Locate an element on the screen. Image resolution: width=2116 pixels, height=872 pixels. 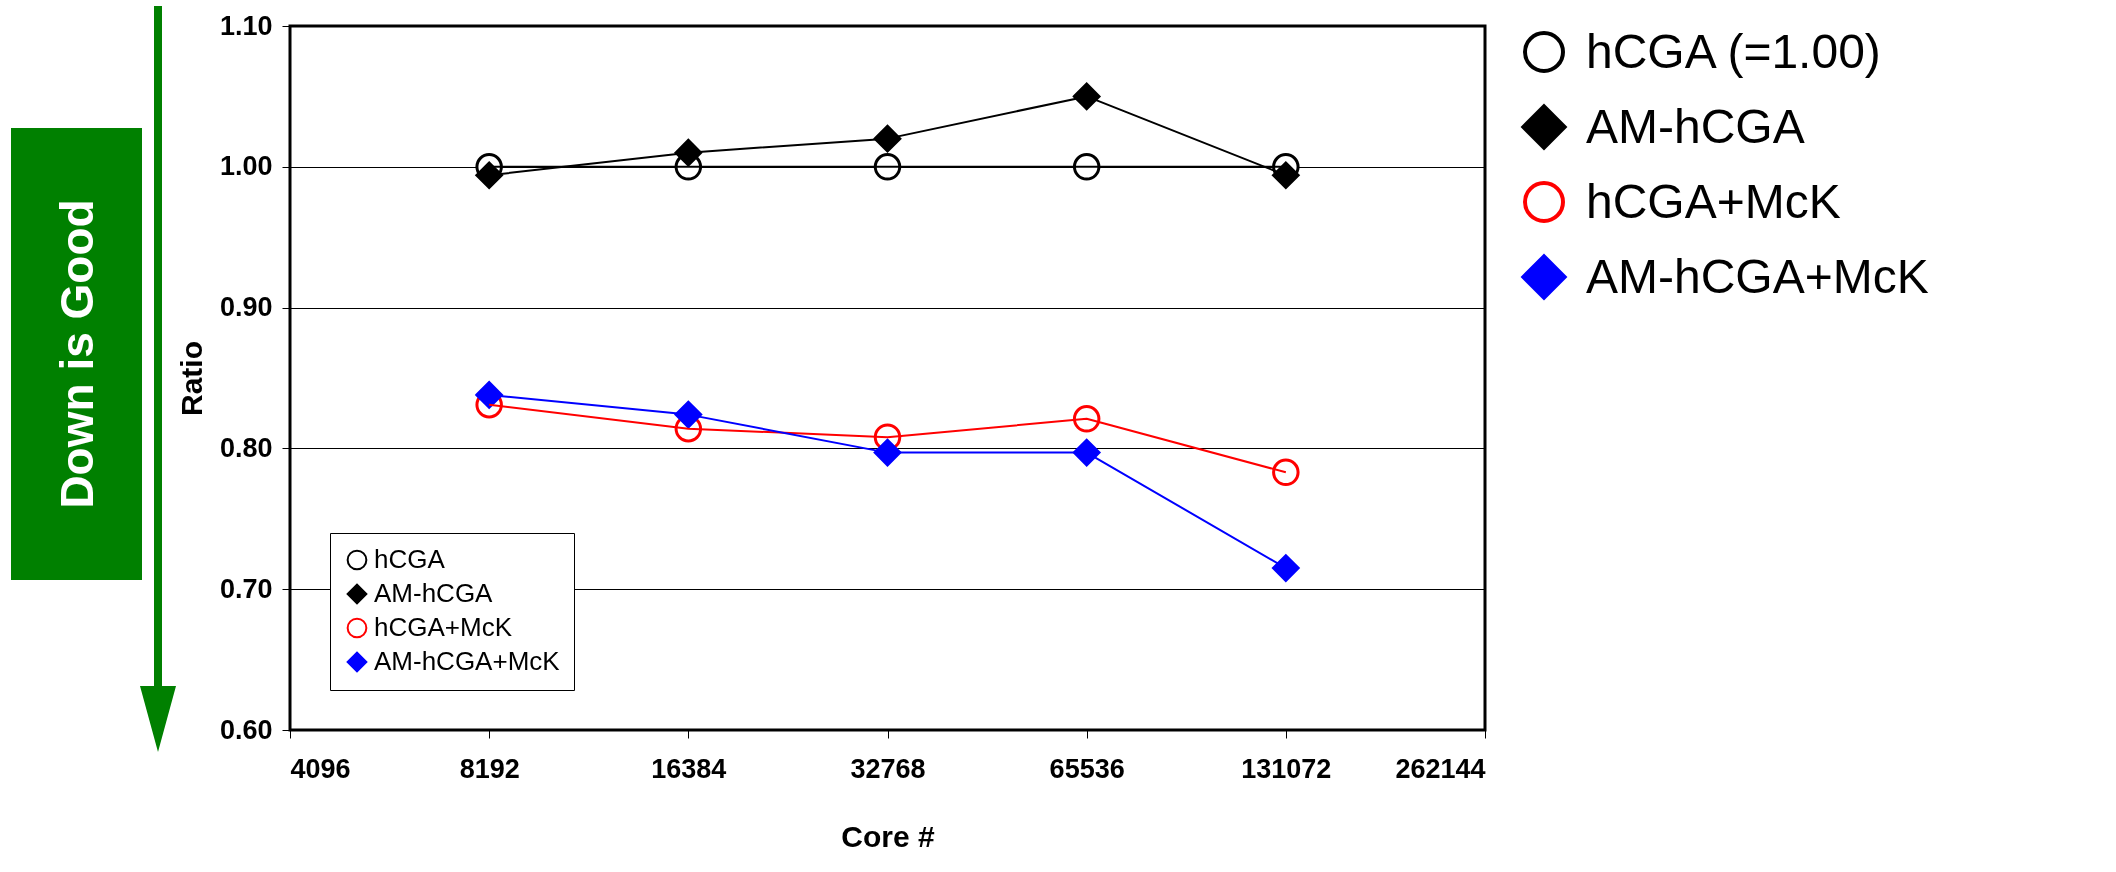
x-tick-label: 8192 is located at coordinates (489, 768).